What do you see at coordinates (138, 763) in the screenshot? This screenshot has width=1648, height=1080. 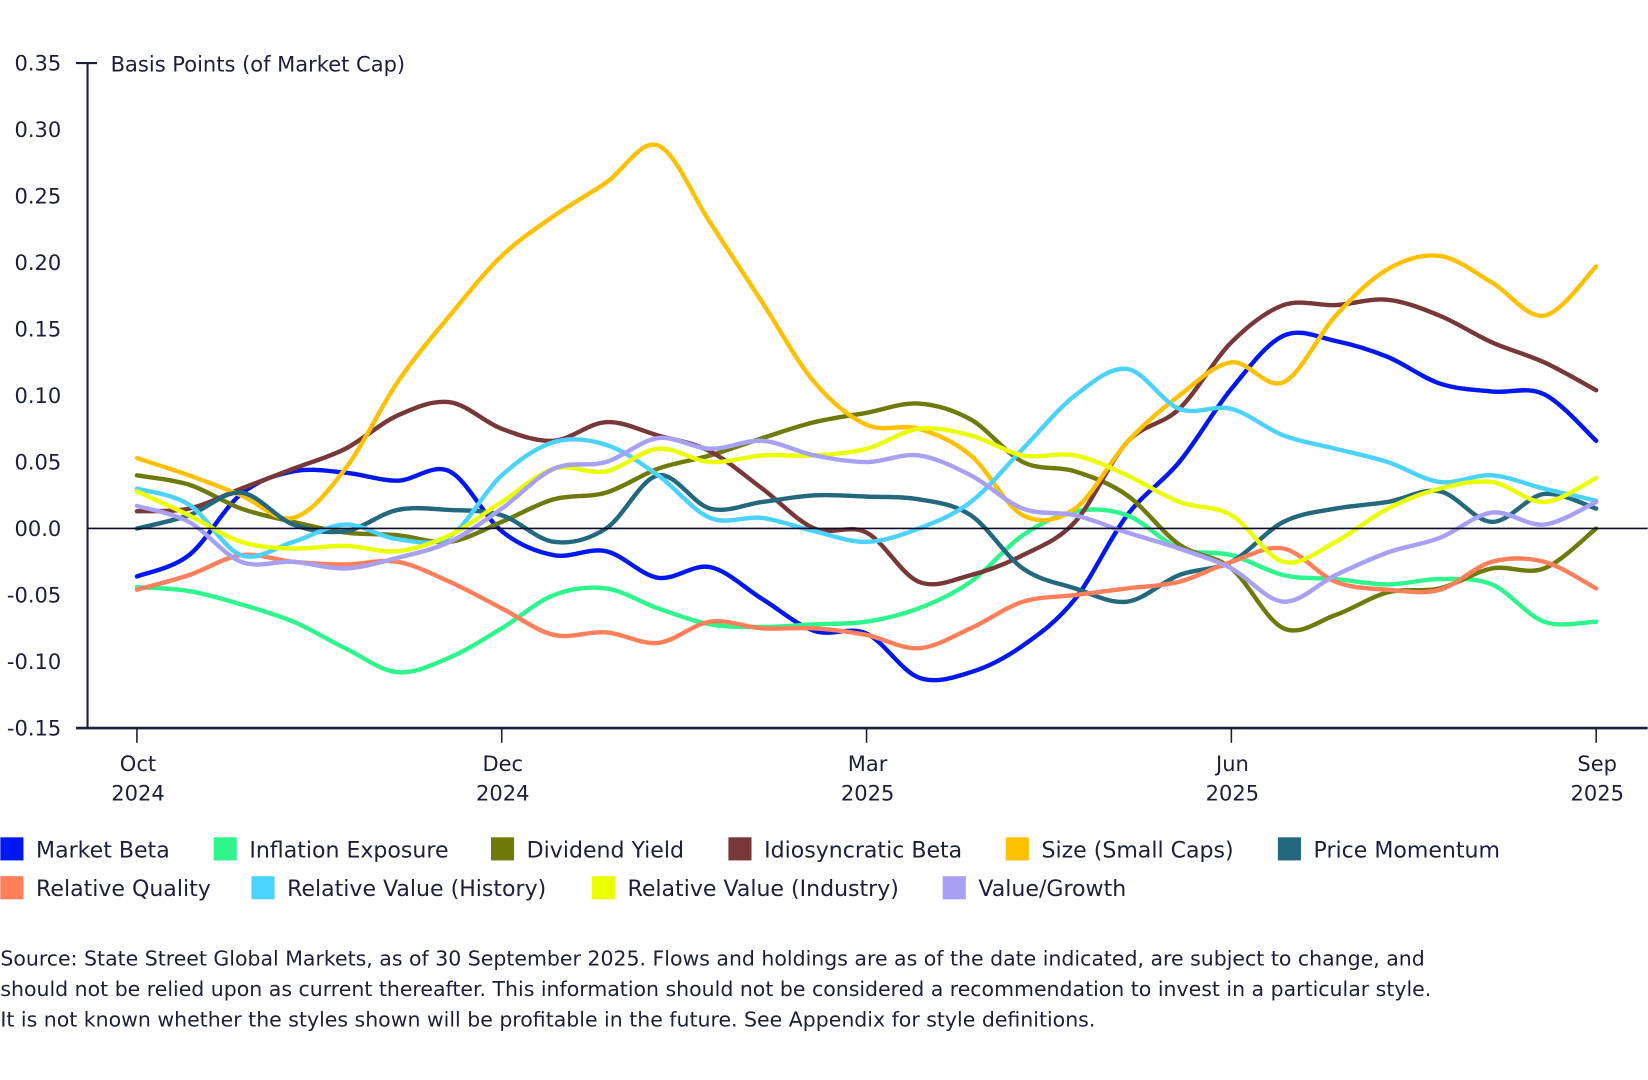 I see `x-tick-month: Oct` at bounding box center [138, 763].